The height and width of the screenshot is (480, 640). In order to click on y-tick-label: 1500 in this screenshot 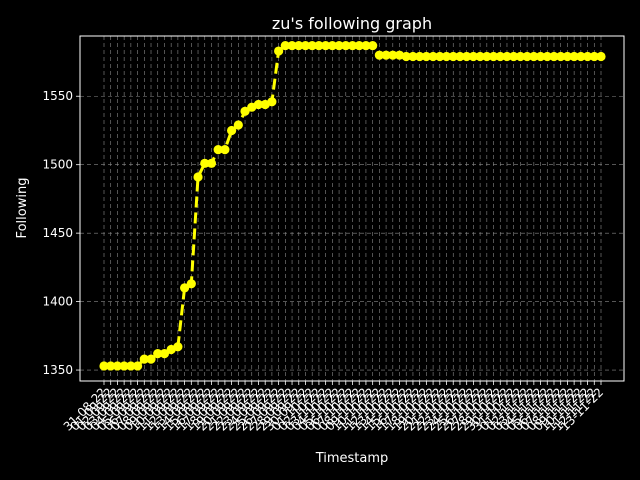, I will do `click(57, 165)`.